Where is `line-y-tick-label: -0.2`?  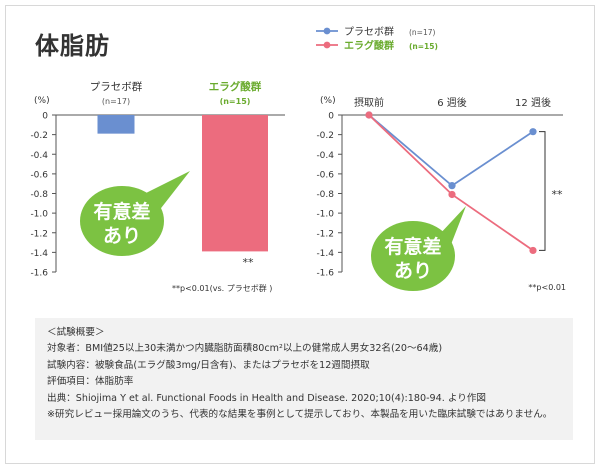 line-y-tick-label: -0.2 is located at coordinates (325, 136).